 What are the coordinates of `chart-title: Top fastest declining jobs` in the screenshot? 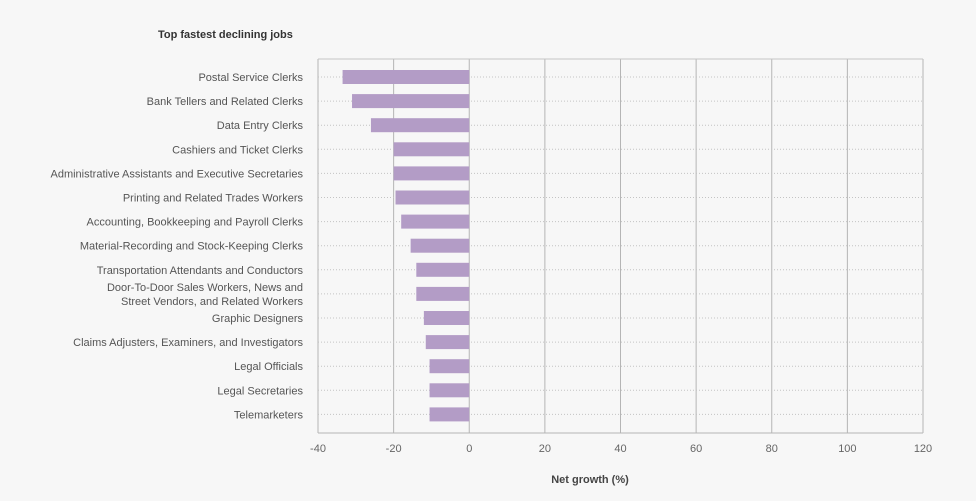 It's located at (225, 35).